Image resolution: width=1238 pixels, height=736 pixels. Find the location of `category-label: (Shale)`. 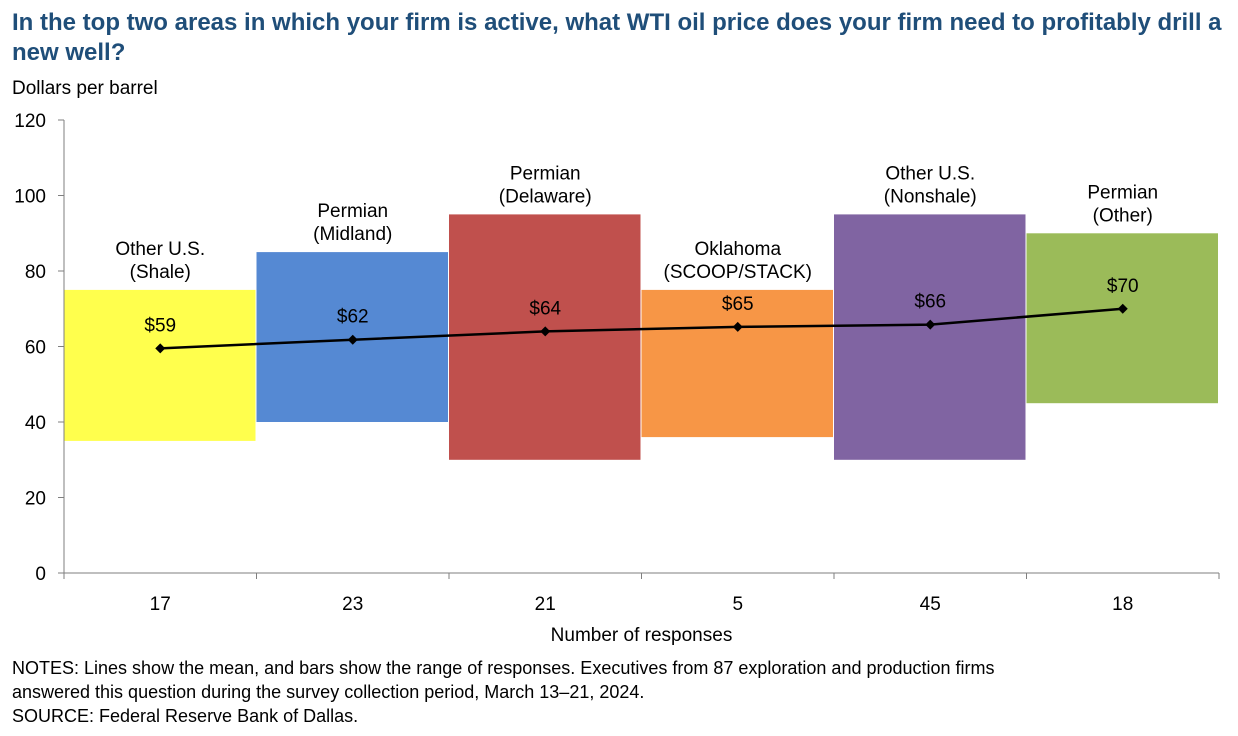

category-label: (Shale) is located at coordinates (160, 272).